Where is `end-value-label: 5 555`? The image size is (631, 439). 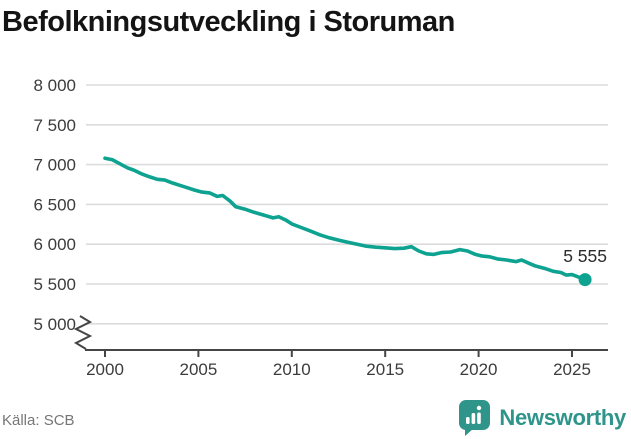
end-value-label: 5 555 is located at coordinates (585, 256).